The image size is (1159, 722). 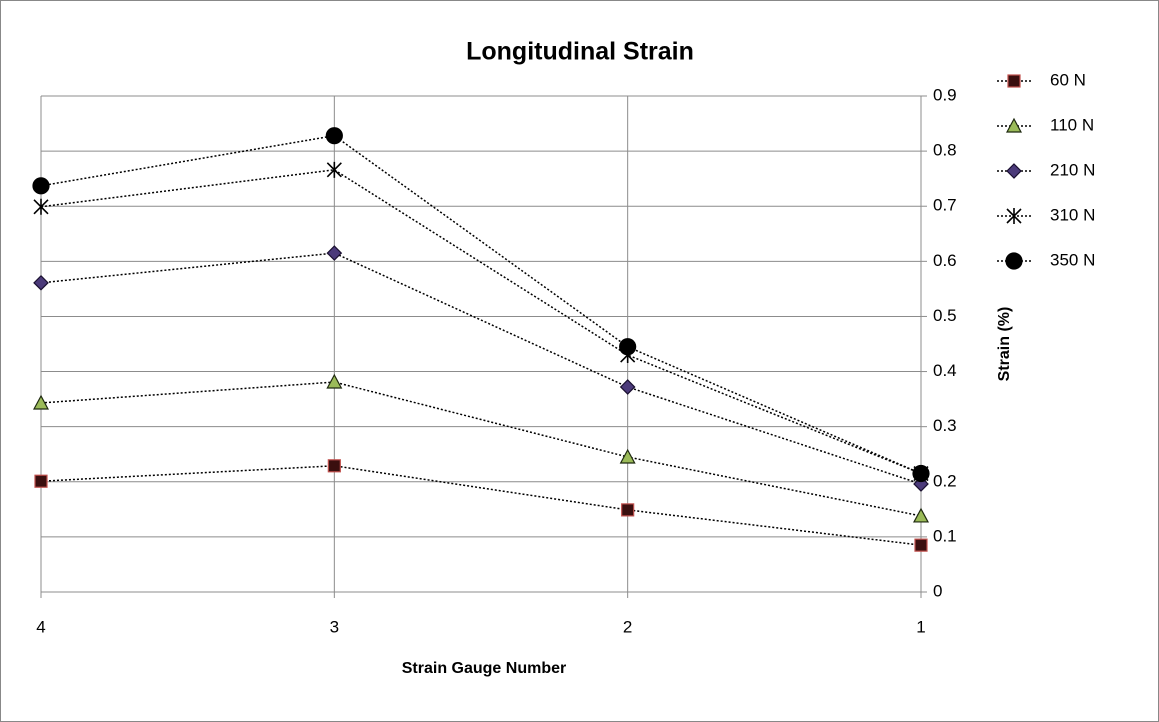 I want to click on x-tick-label: 1, so click(x=920, y=626).